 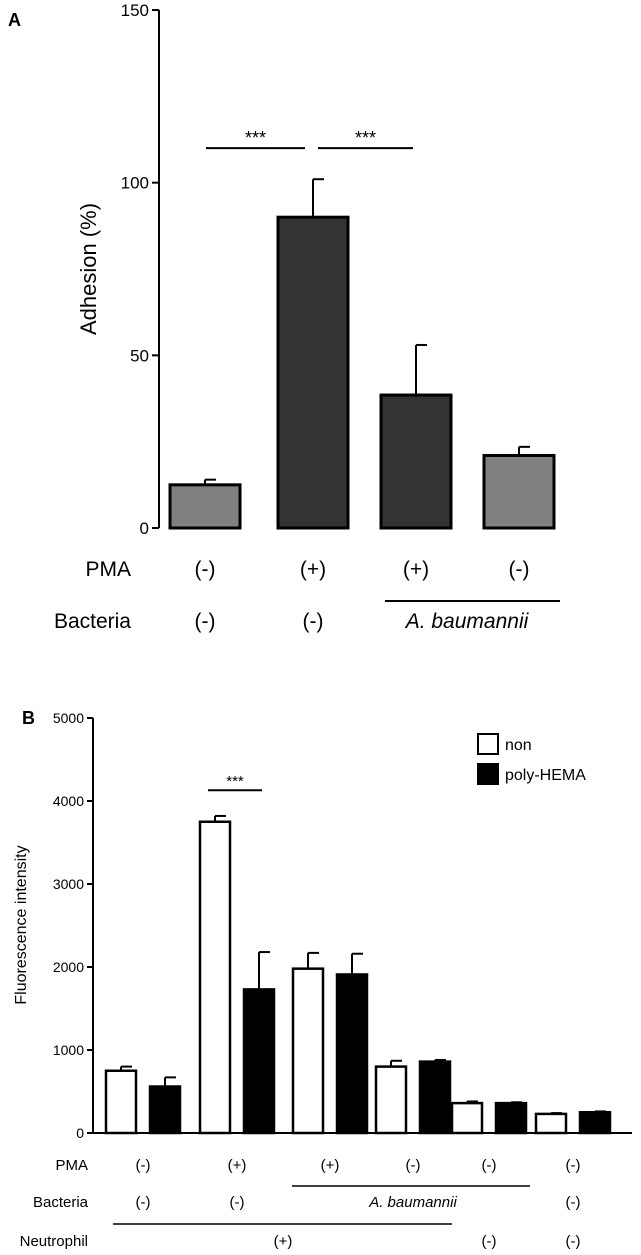 What do you see at coordinates (54, 1241) in the screenshot?
I see `condition-row-label-b: Neutrophil` at bounding box center [54, 1241].